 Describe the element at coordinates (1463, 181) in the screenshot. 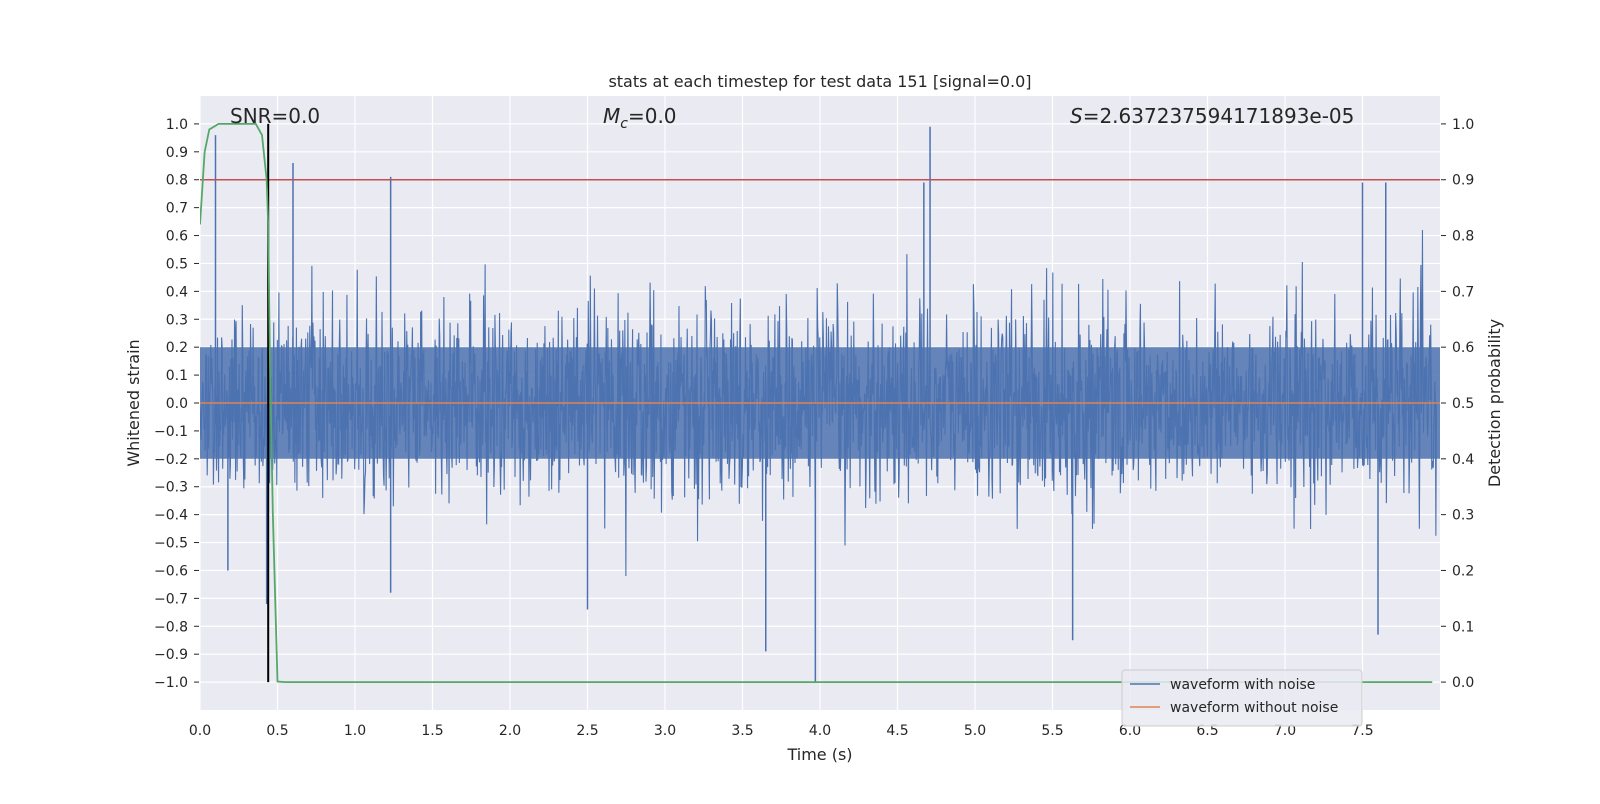

I see `y2-tick-label: 0.9` at that location.